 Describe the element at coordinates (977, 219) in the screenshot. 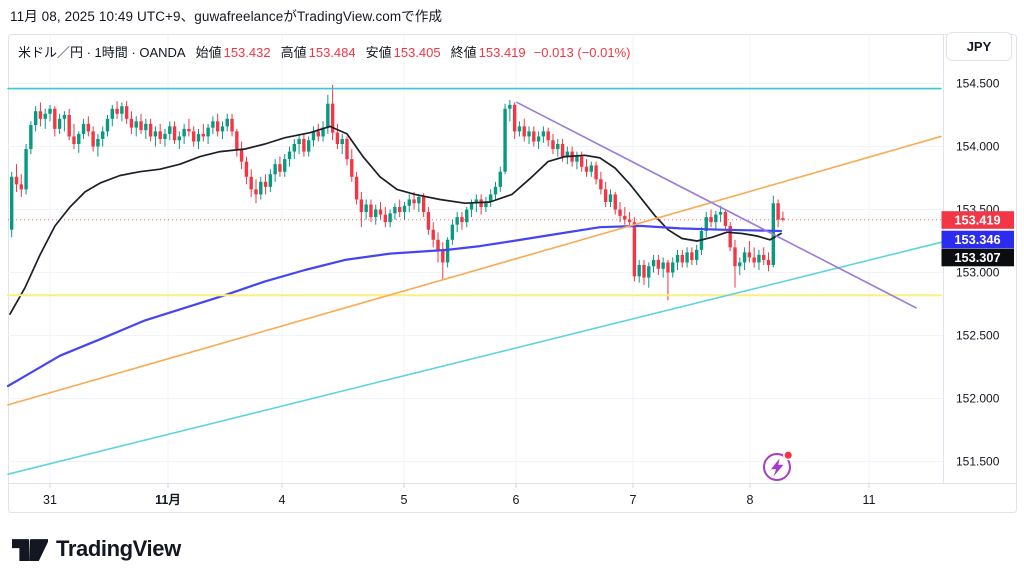

I see `price-badge-value: 153.419` at that location.